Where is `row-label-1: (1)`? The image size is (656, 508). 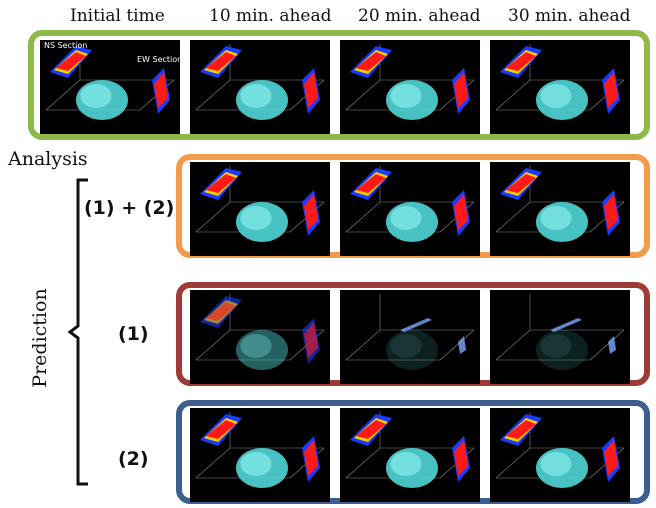 row-label-1: (1) is located at coordinates (133, 334).